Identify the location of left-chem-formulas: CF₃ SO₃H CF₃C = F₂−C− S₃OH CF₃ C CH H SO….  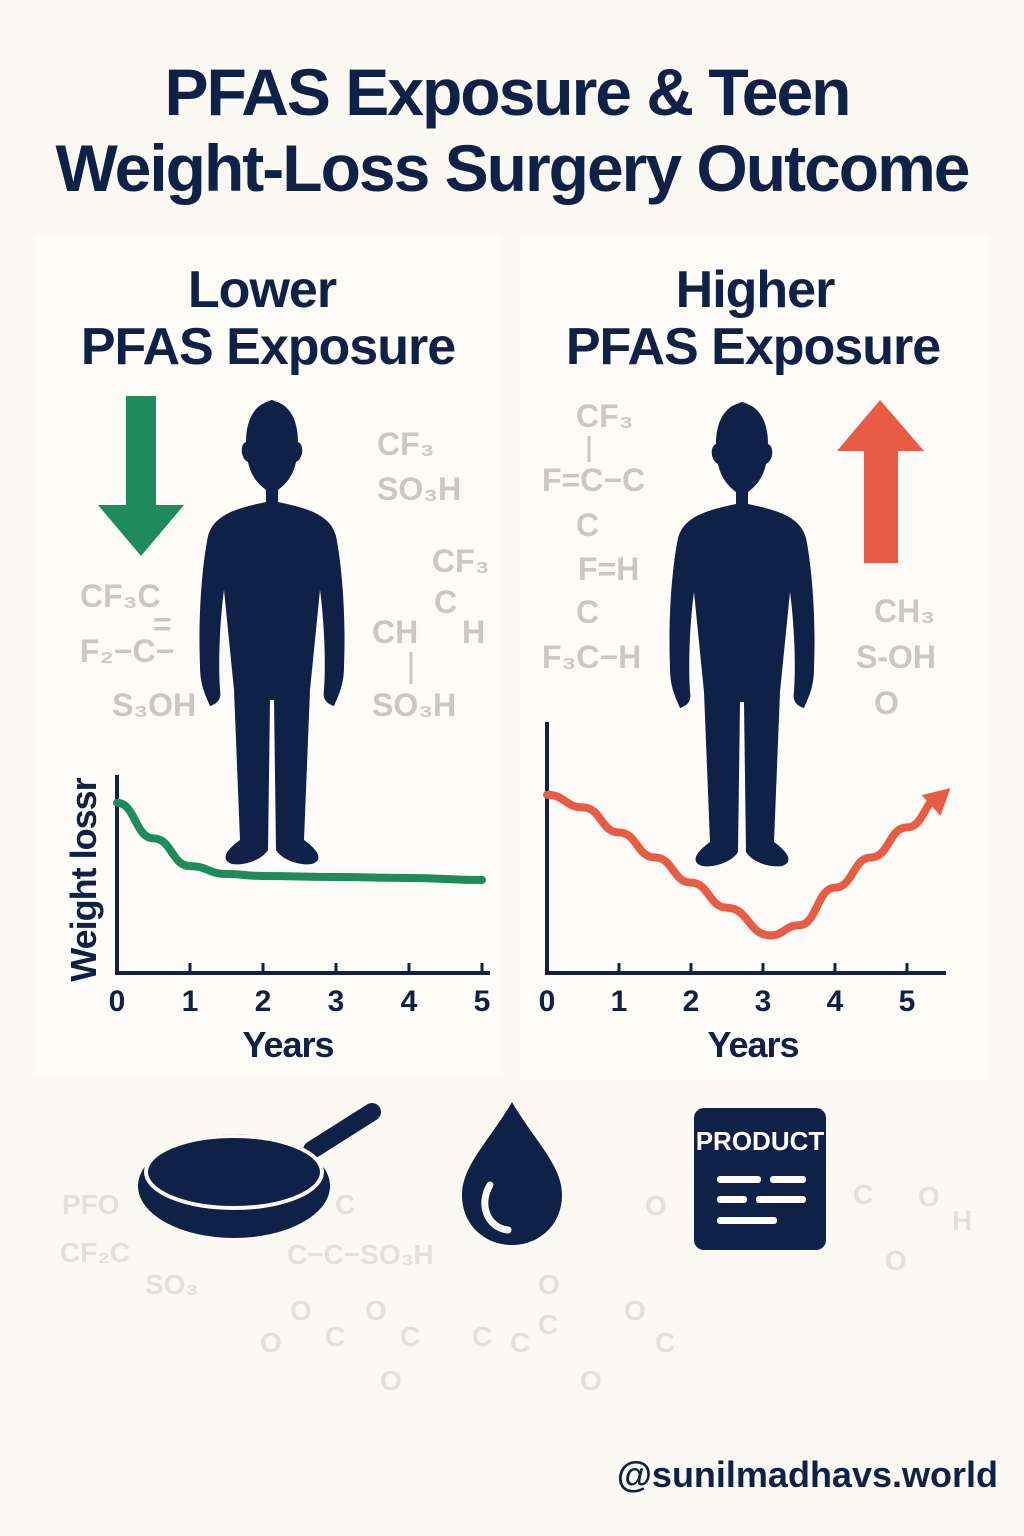
(284, 574).